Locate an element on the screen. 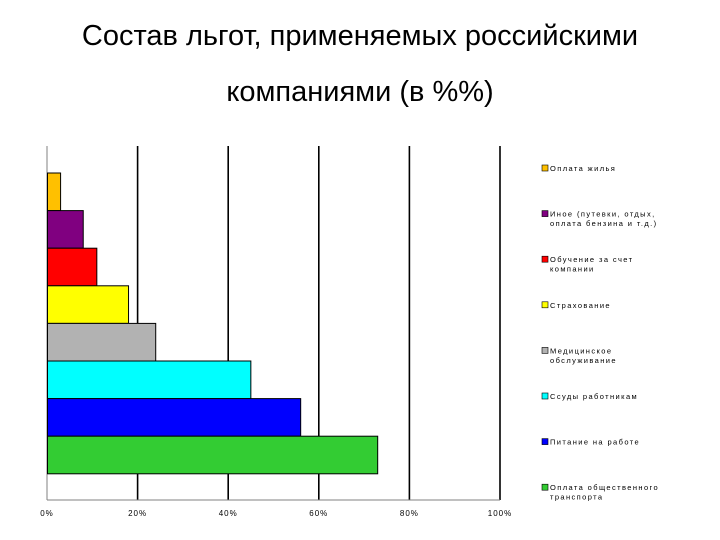 The width and height of the screenshot is (720, 540). chart-title-line-2: компаниями (в %%) is located at coordinates (360, 92).